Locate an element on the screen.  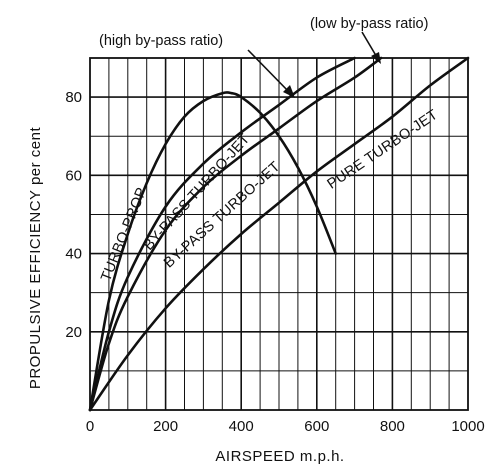
high-bypass-arrow-line is located at coordinates (269, 72).